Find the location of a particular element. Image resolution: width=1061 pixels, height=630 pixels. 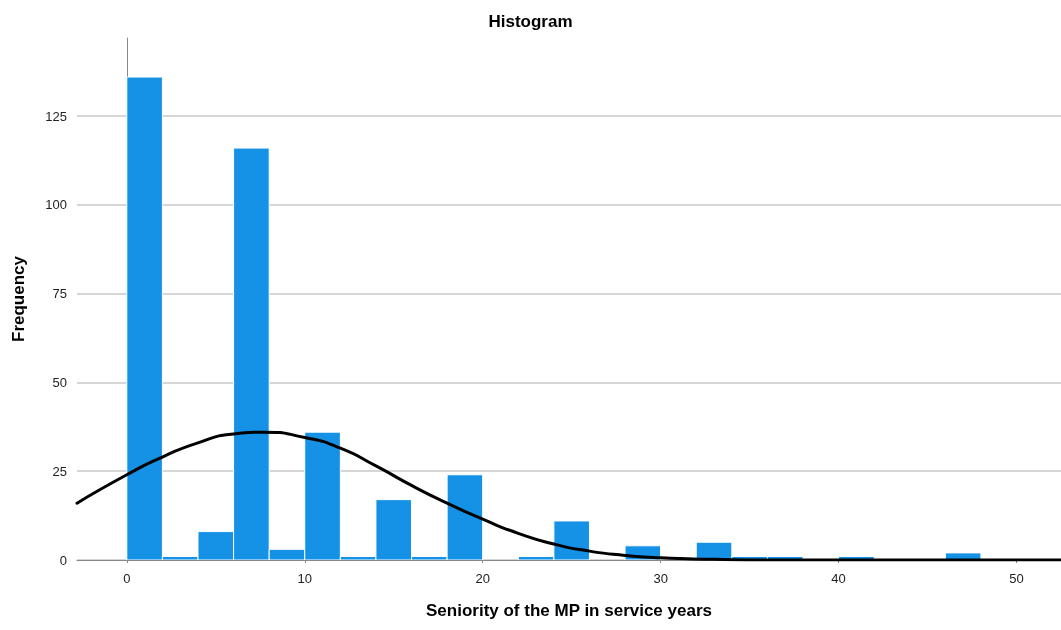

x-tick-label: 30 is located at coordinates (660, 578).